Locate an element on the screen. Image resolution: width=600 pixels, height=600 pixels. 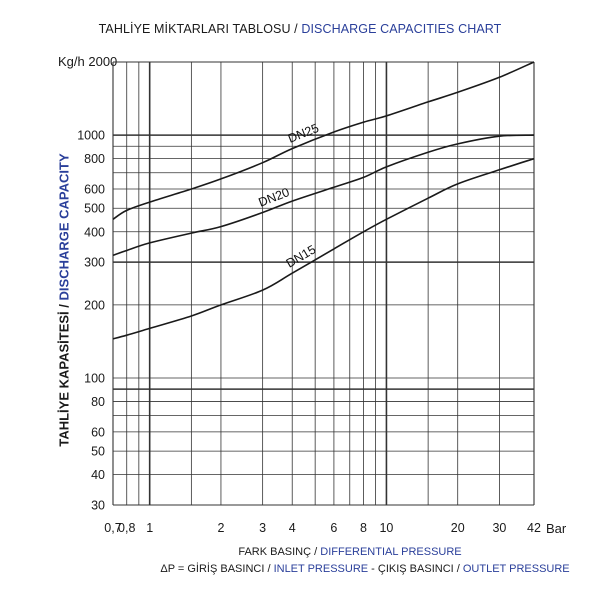
x-tick-label: 4 is located at coordinates (292, 528).